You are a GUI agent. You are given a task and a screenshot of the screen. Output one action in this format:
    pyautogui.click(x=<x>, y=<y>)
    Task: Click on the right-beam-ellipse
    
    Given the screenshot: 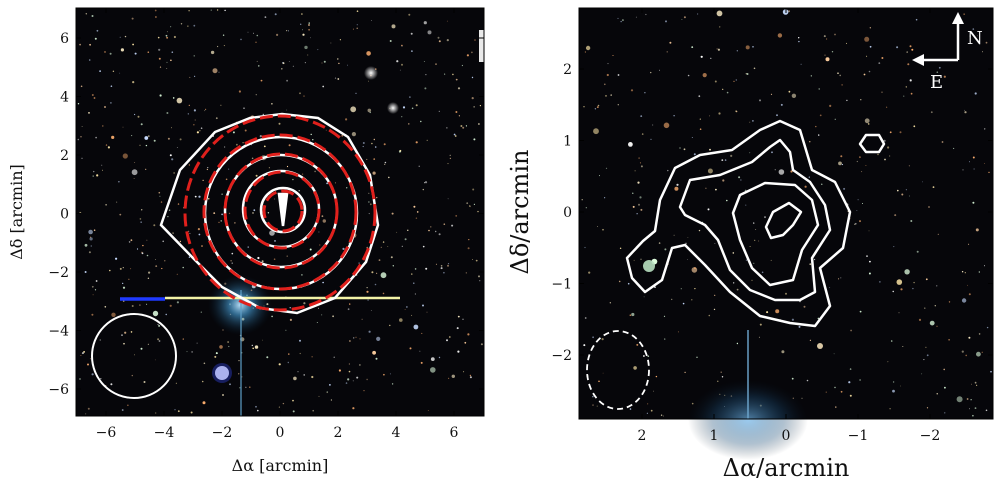 What is the action you would take?
    pyautogui.click(x=618, y=370)
    